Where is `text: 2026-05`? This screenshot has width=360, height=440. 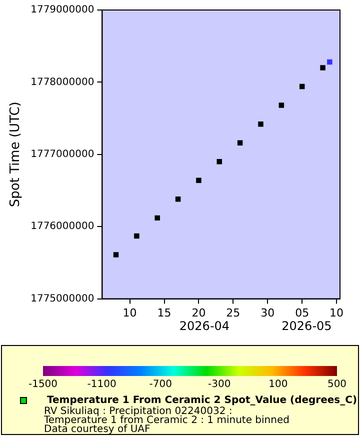 text: 2026-05 is located at coordinates (307, 325).